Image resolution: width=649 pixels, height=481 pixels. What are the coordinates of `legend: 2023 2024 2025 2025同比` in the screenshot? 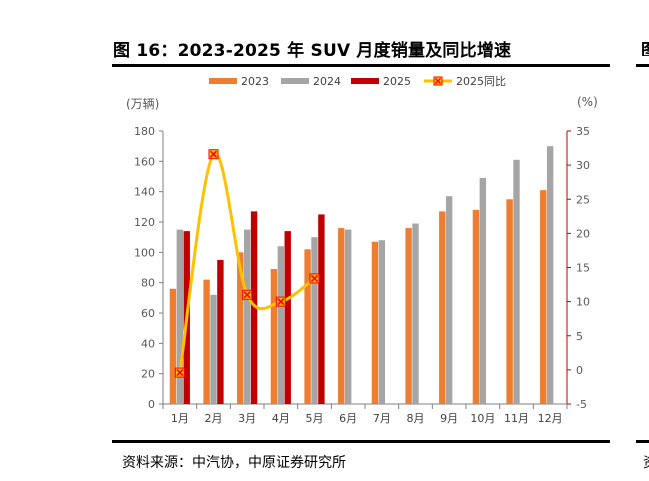 It's located at (357, 81).